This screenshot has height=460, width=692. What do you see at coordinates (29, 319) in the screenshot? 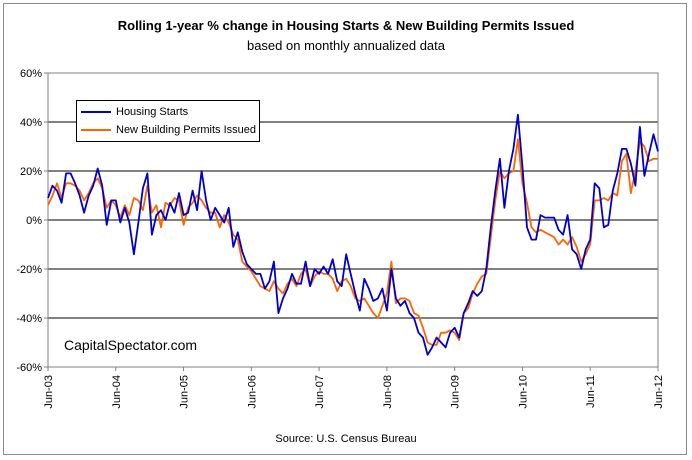
I see `y-tick-label: -40%` at bounding box center [29, 319].